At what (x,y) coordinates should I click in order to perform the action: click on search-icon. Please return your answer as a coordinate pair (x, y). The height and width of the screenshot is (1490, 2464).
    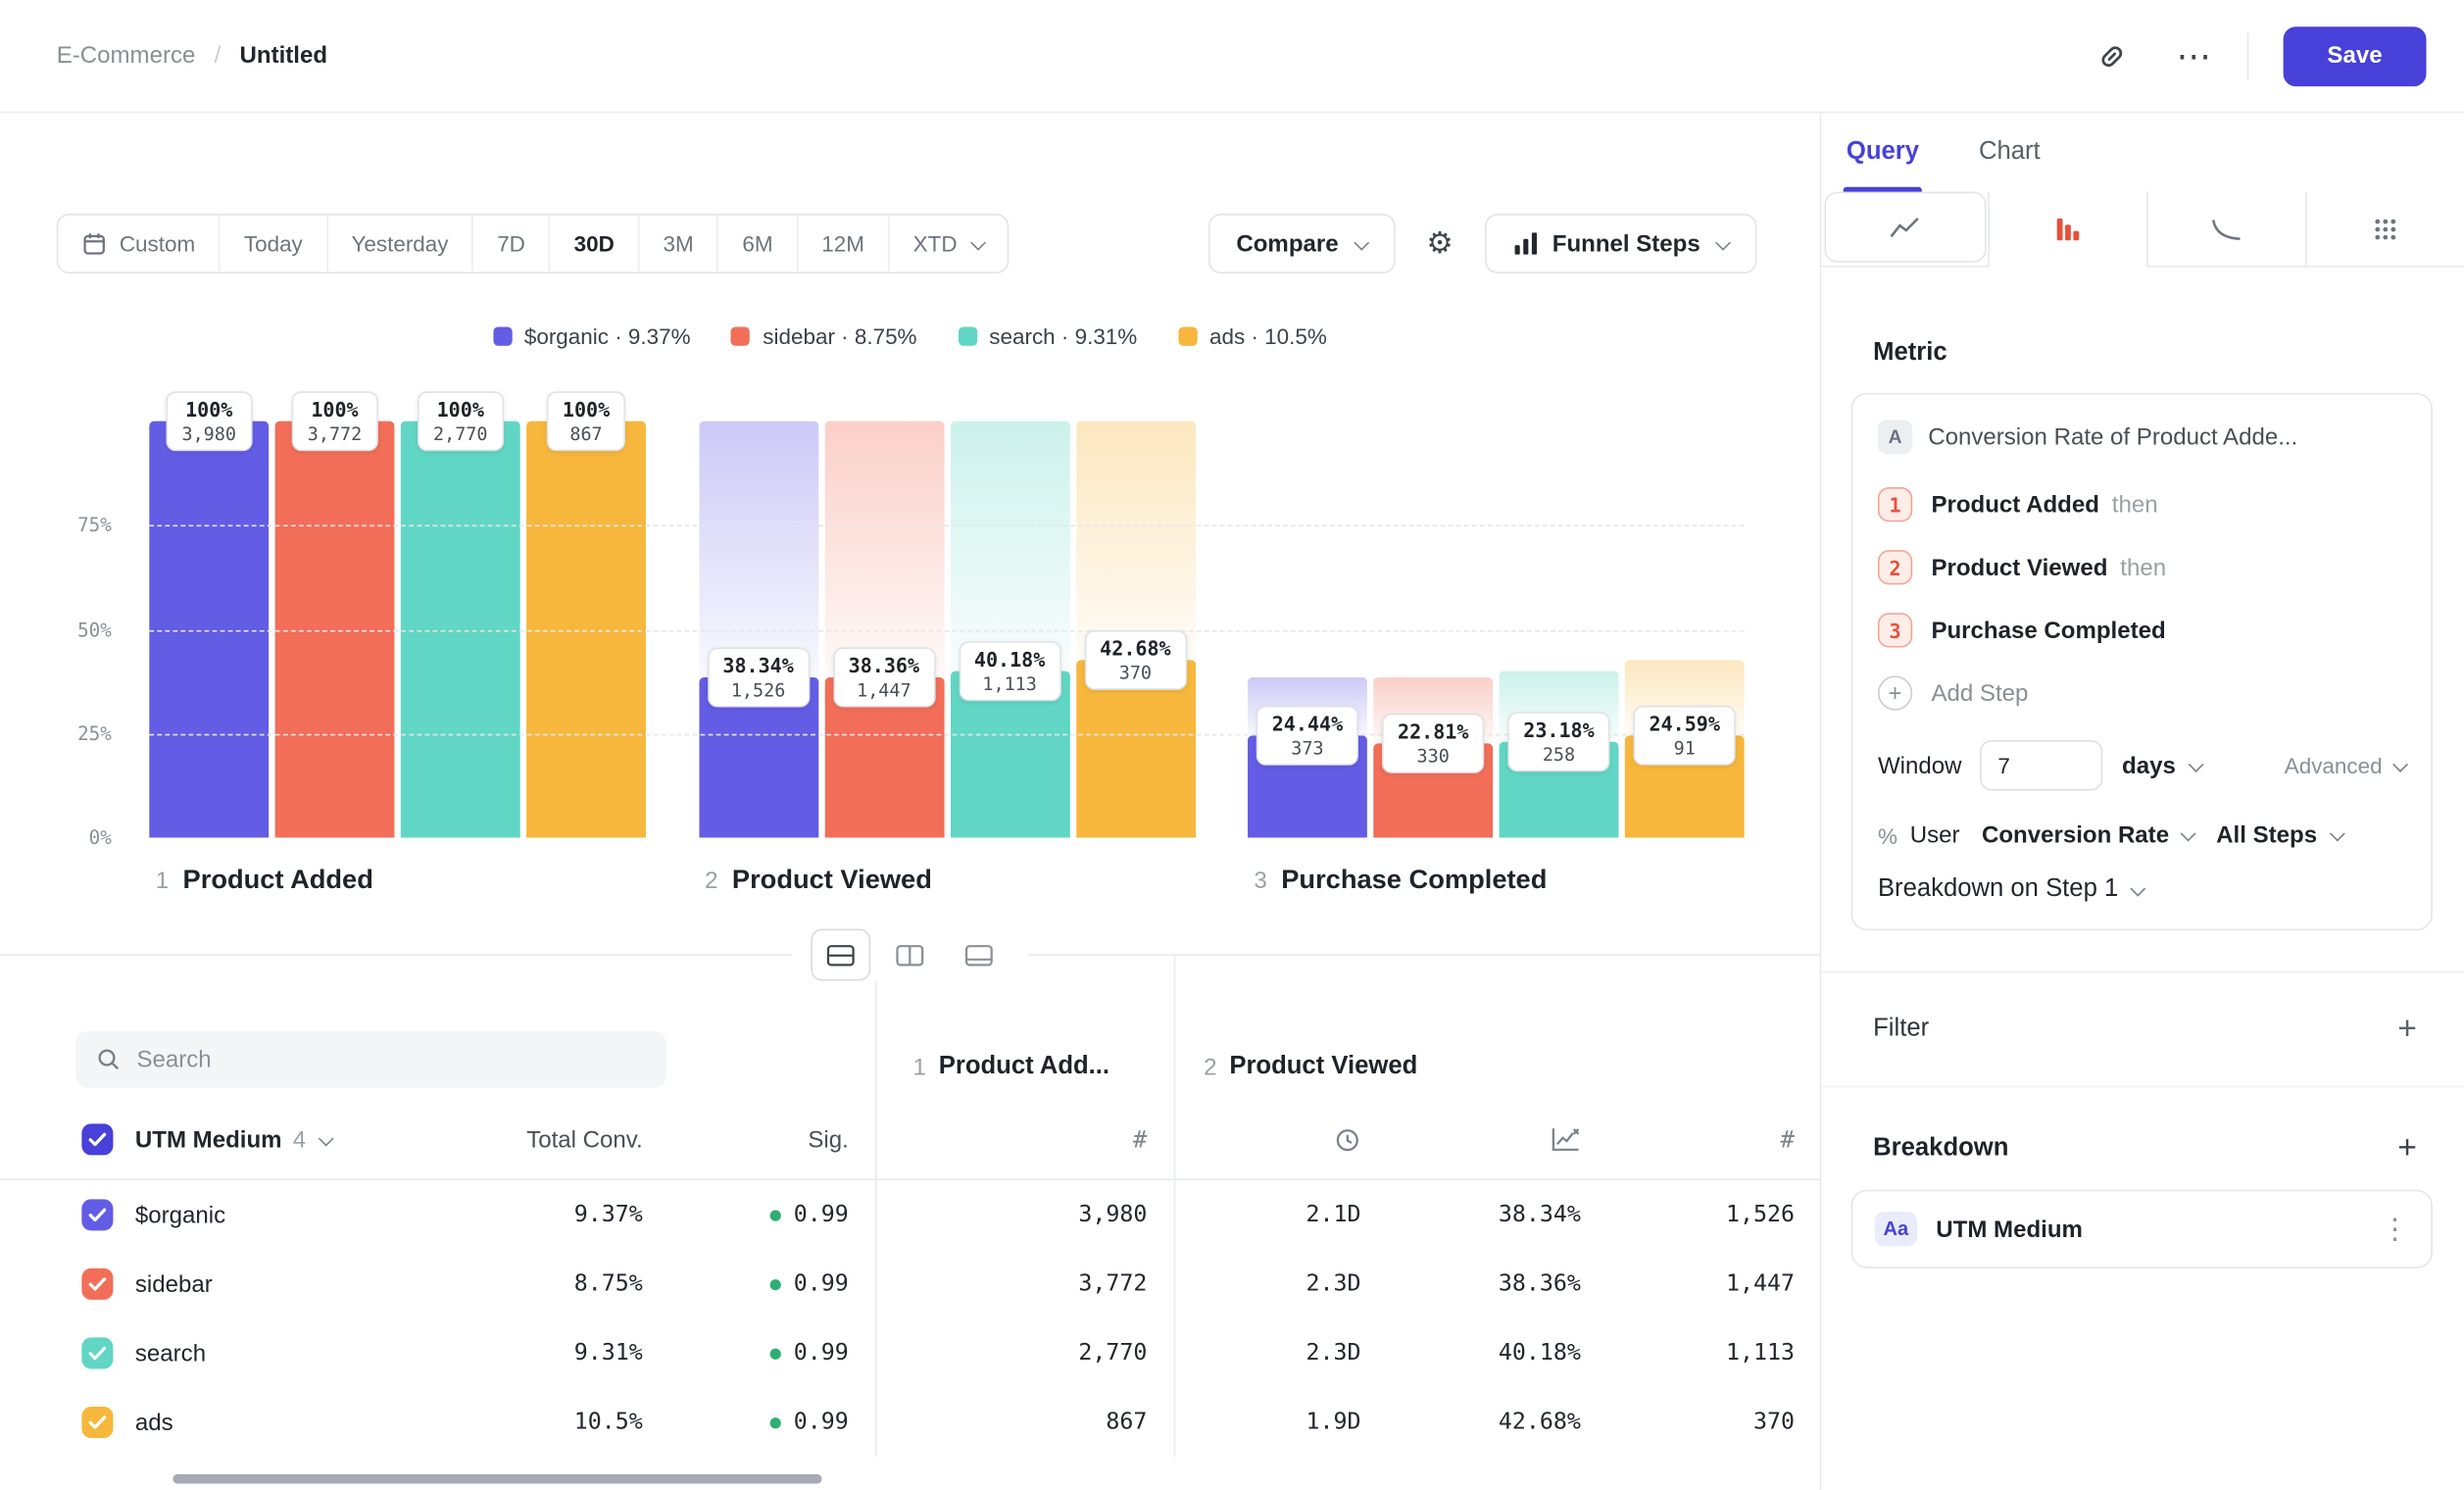
    Looking at the image, I should click on (109, 1060).